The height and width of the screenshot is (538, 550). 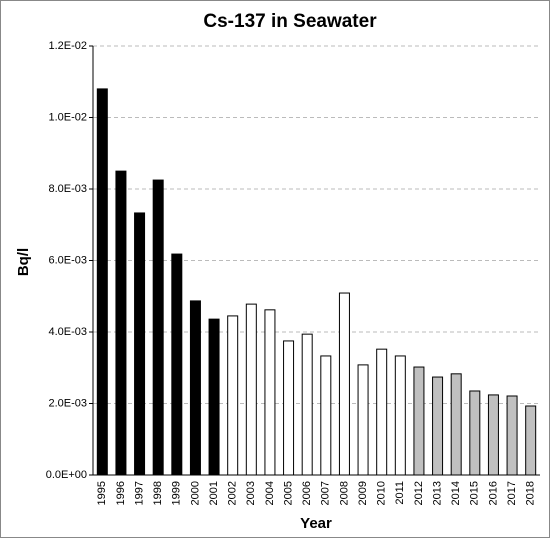 I want to click on x-tick-label: 2008, so click(x=344, y=493).